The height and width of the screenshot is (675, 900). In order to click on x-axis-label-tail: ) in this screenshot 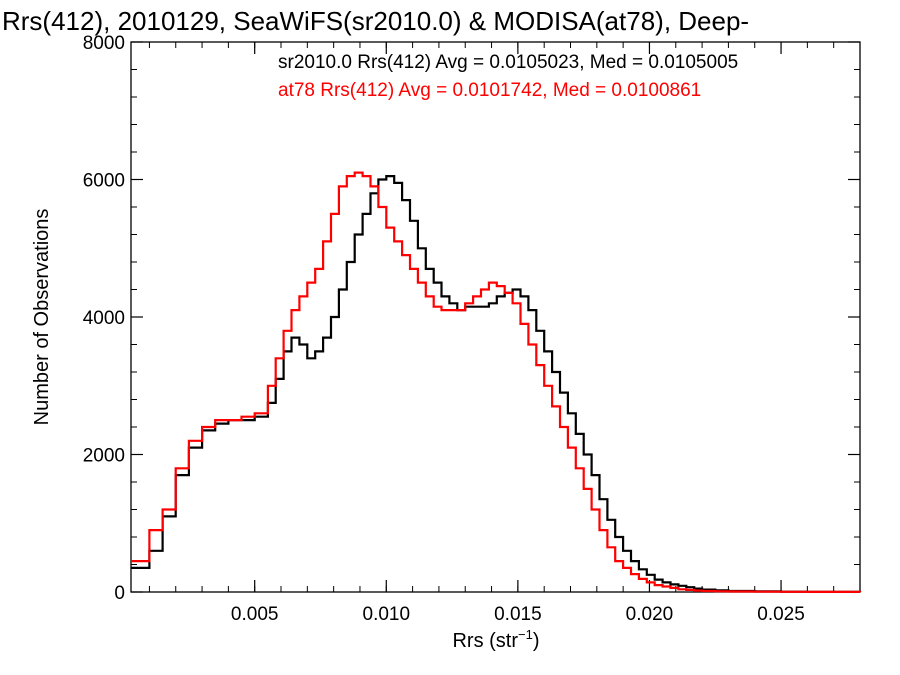, I will do `click(536, 641)`.